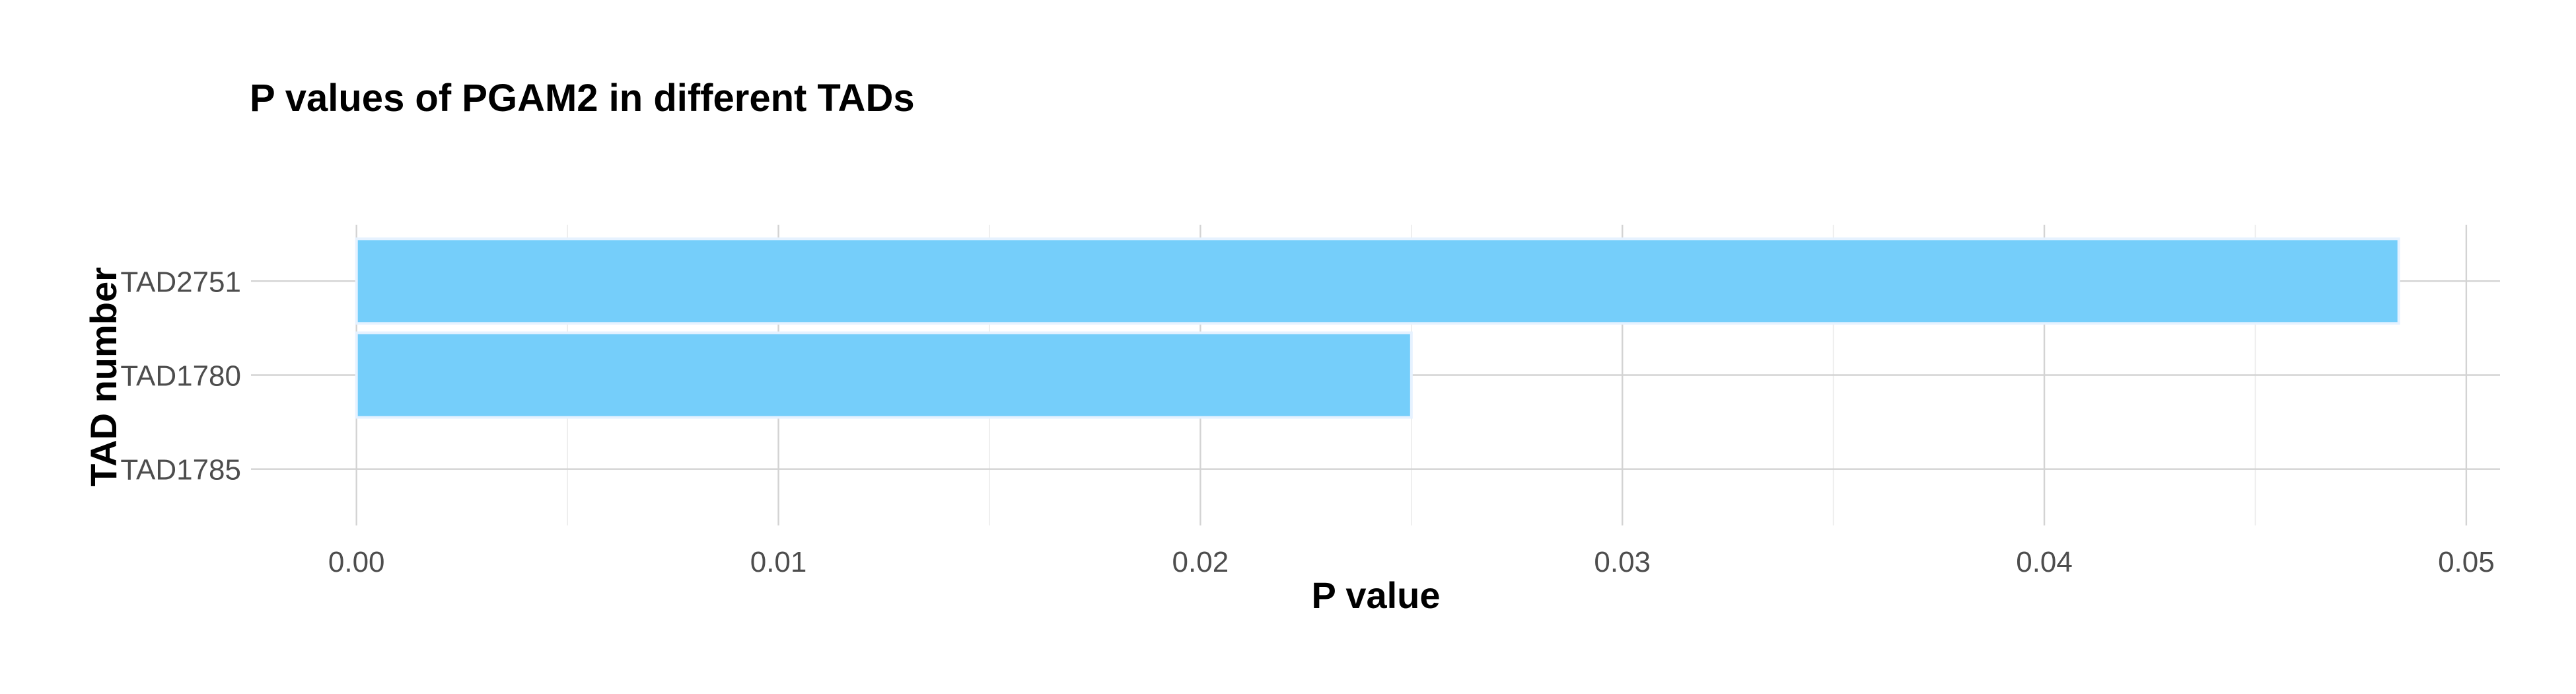  What do you see at coordinates (1623, 562) in the screenshot?
I see `x-tick-label: 0.03` at bounding box center [1623, 562].